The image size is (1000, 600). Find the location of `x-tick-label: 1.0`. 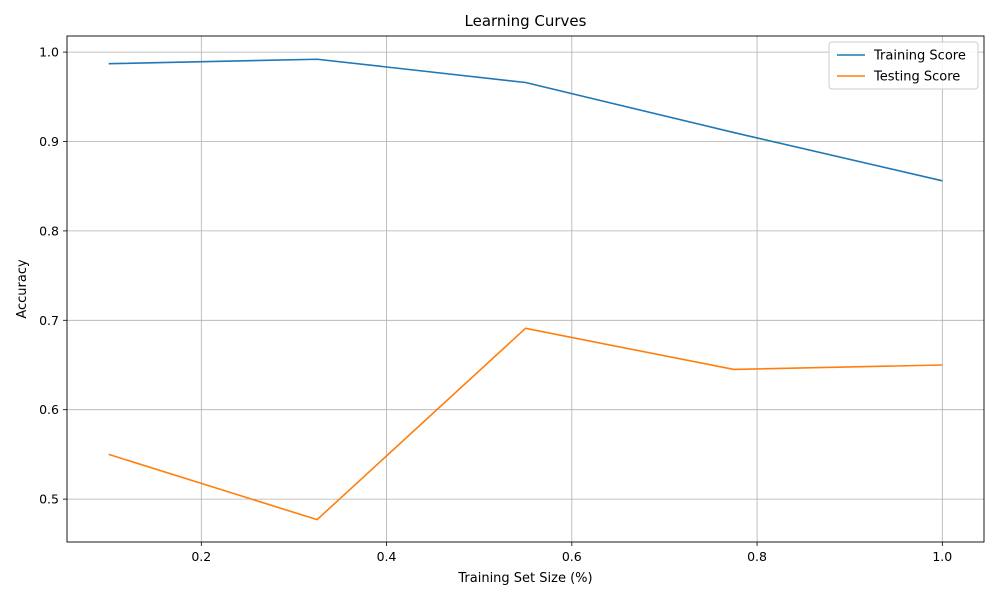

x-tick-label: 1.0 is located at coordinates (942, 556).